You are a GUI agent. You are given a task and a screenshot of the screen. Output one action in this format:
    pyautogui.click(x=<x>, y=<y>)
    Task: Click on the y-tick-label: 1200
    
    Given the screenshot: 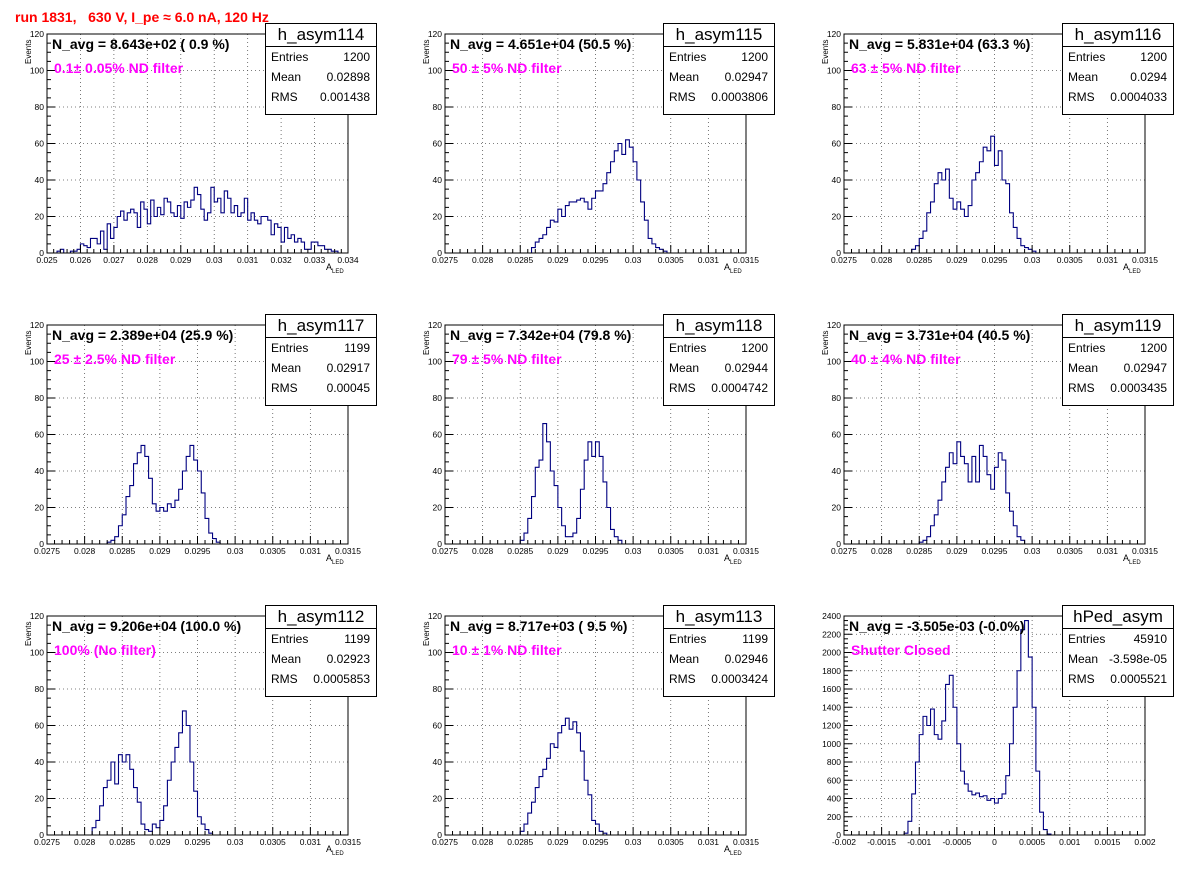 What is the action you would take?
    pyautogui.click(x=831, y=726)
    